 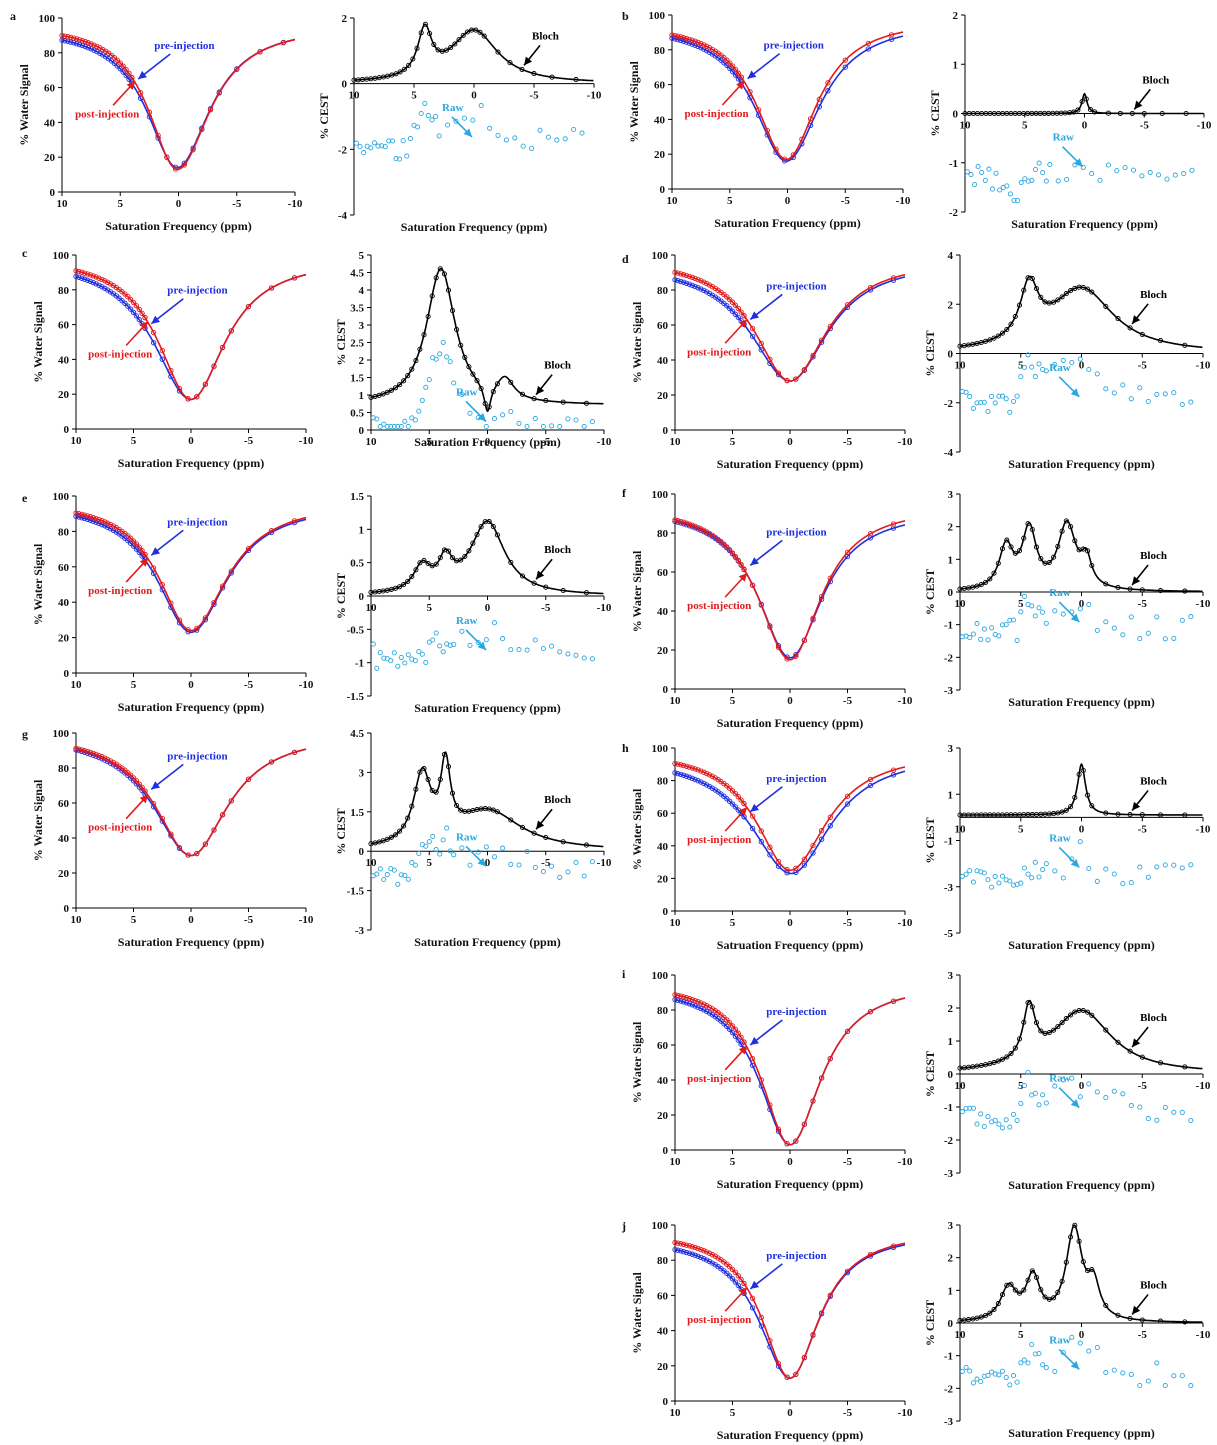 What do you see at coordinates (341, 596) in the screenshot?
I see `y-axis-title: % CEST` at bounding box center [341, 596].